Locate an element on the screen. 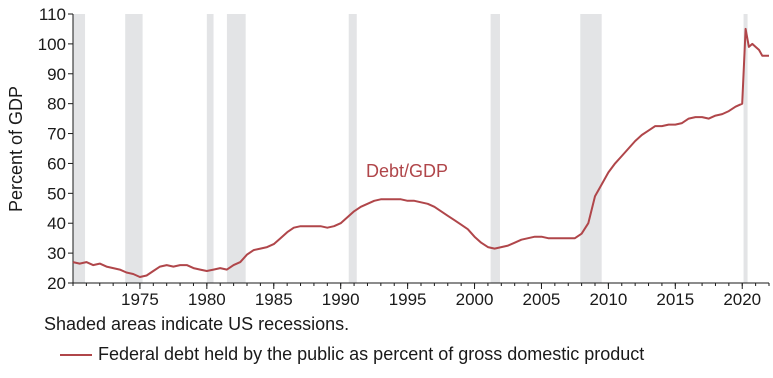 Image resolution: width=773 pixels, height=378 pixels. x-tick-label: 2005 is located at coordinates (542, 299).